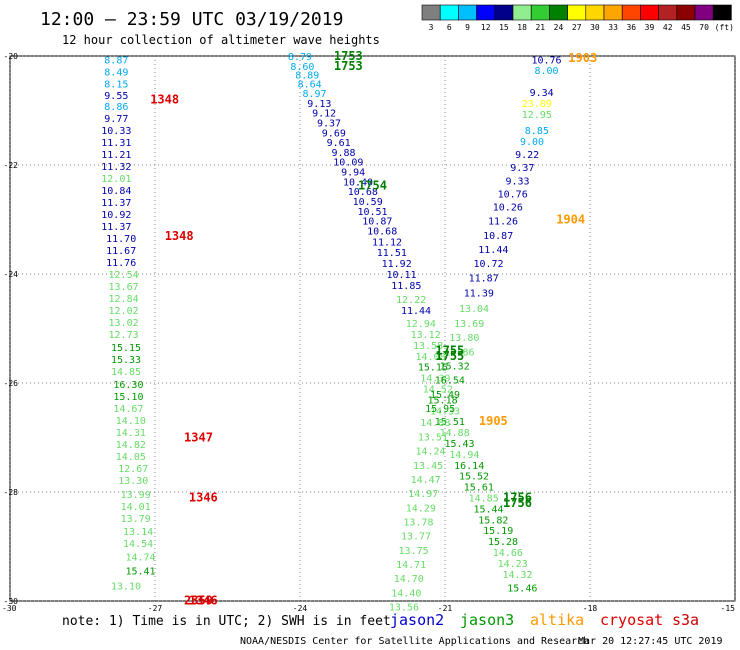 This screenshot has width=740, height=650. What do you see at coordinates (387, 242) in the screenshot?
I see `swh-value-label: 11.12` at bounding box center [387, 242].